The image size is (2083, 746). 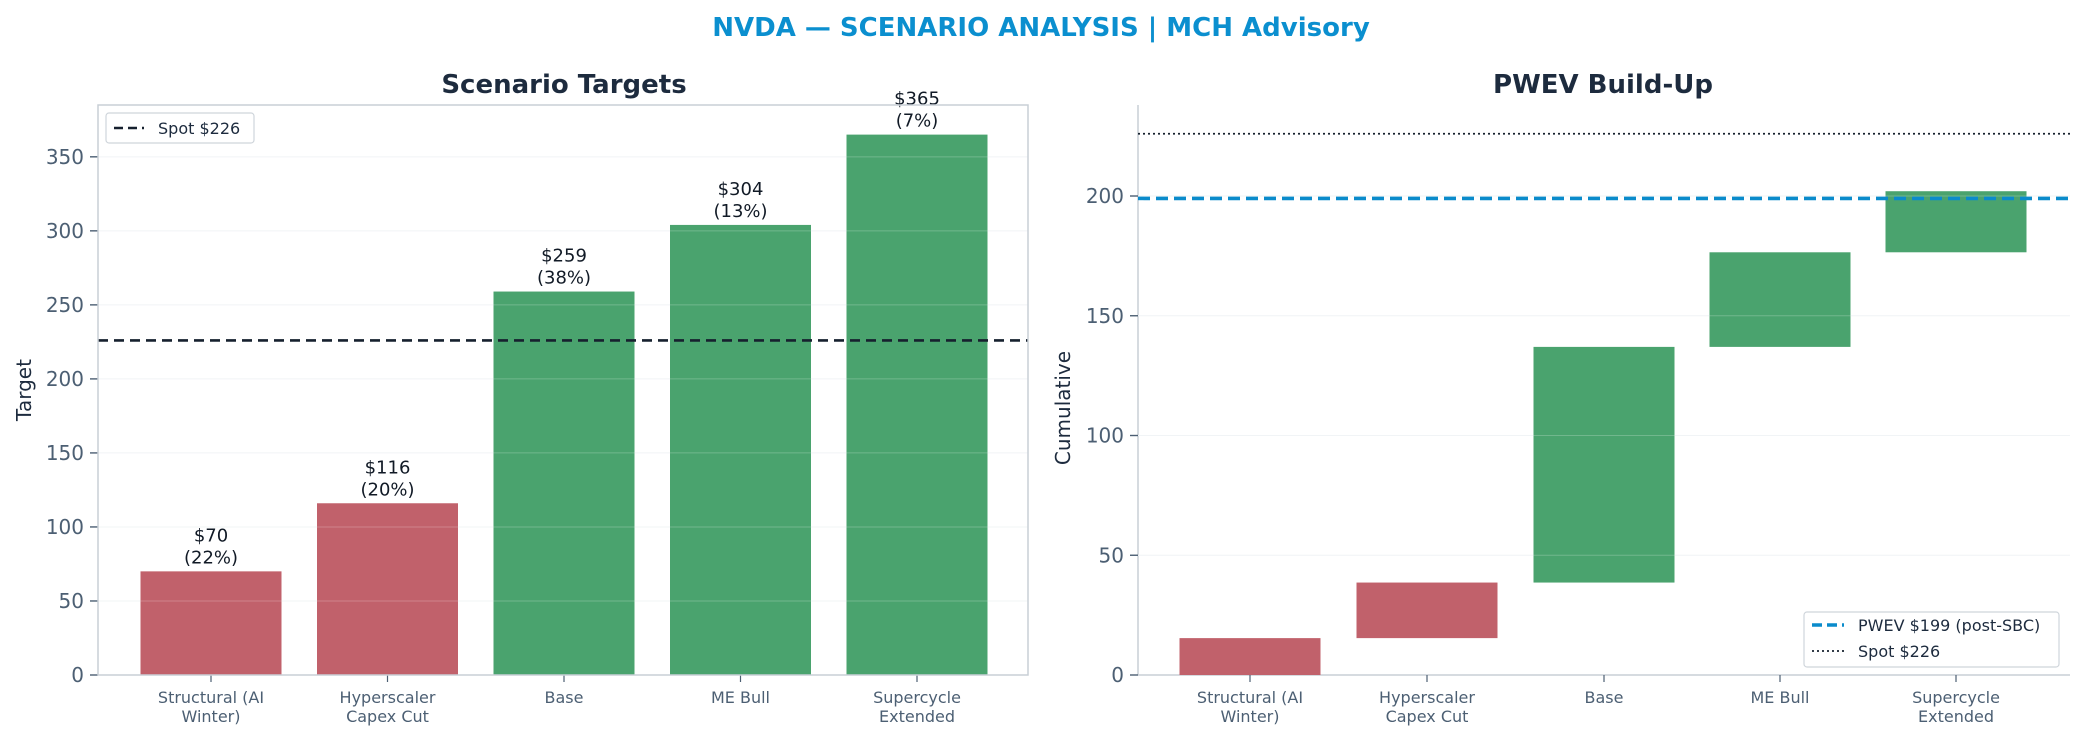 What do you see at coordinates (564, 267) in the screenshot?
I see `data-label: $259 (38%)` at bounding box center [564, 267].